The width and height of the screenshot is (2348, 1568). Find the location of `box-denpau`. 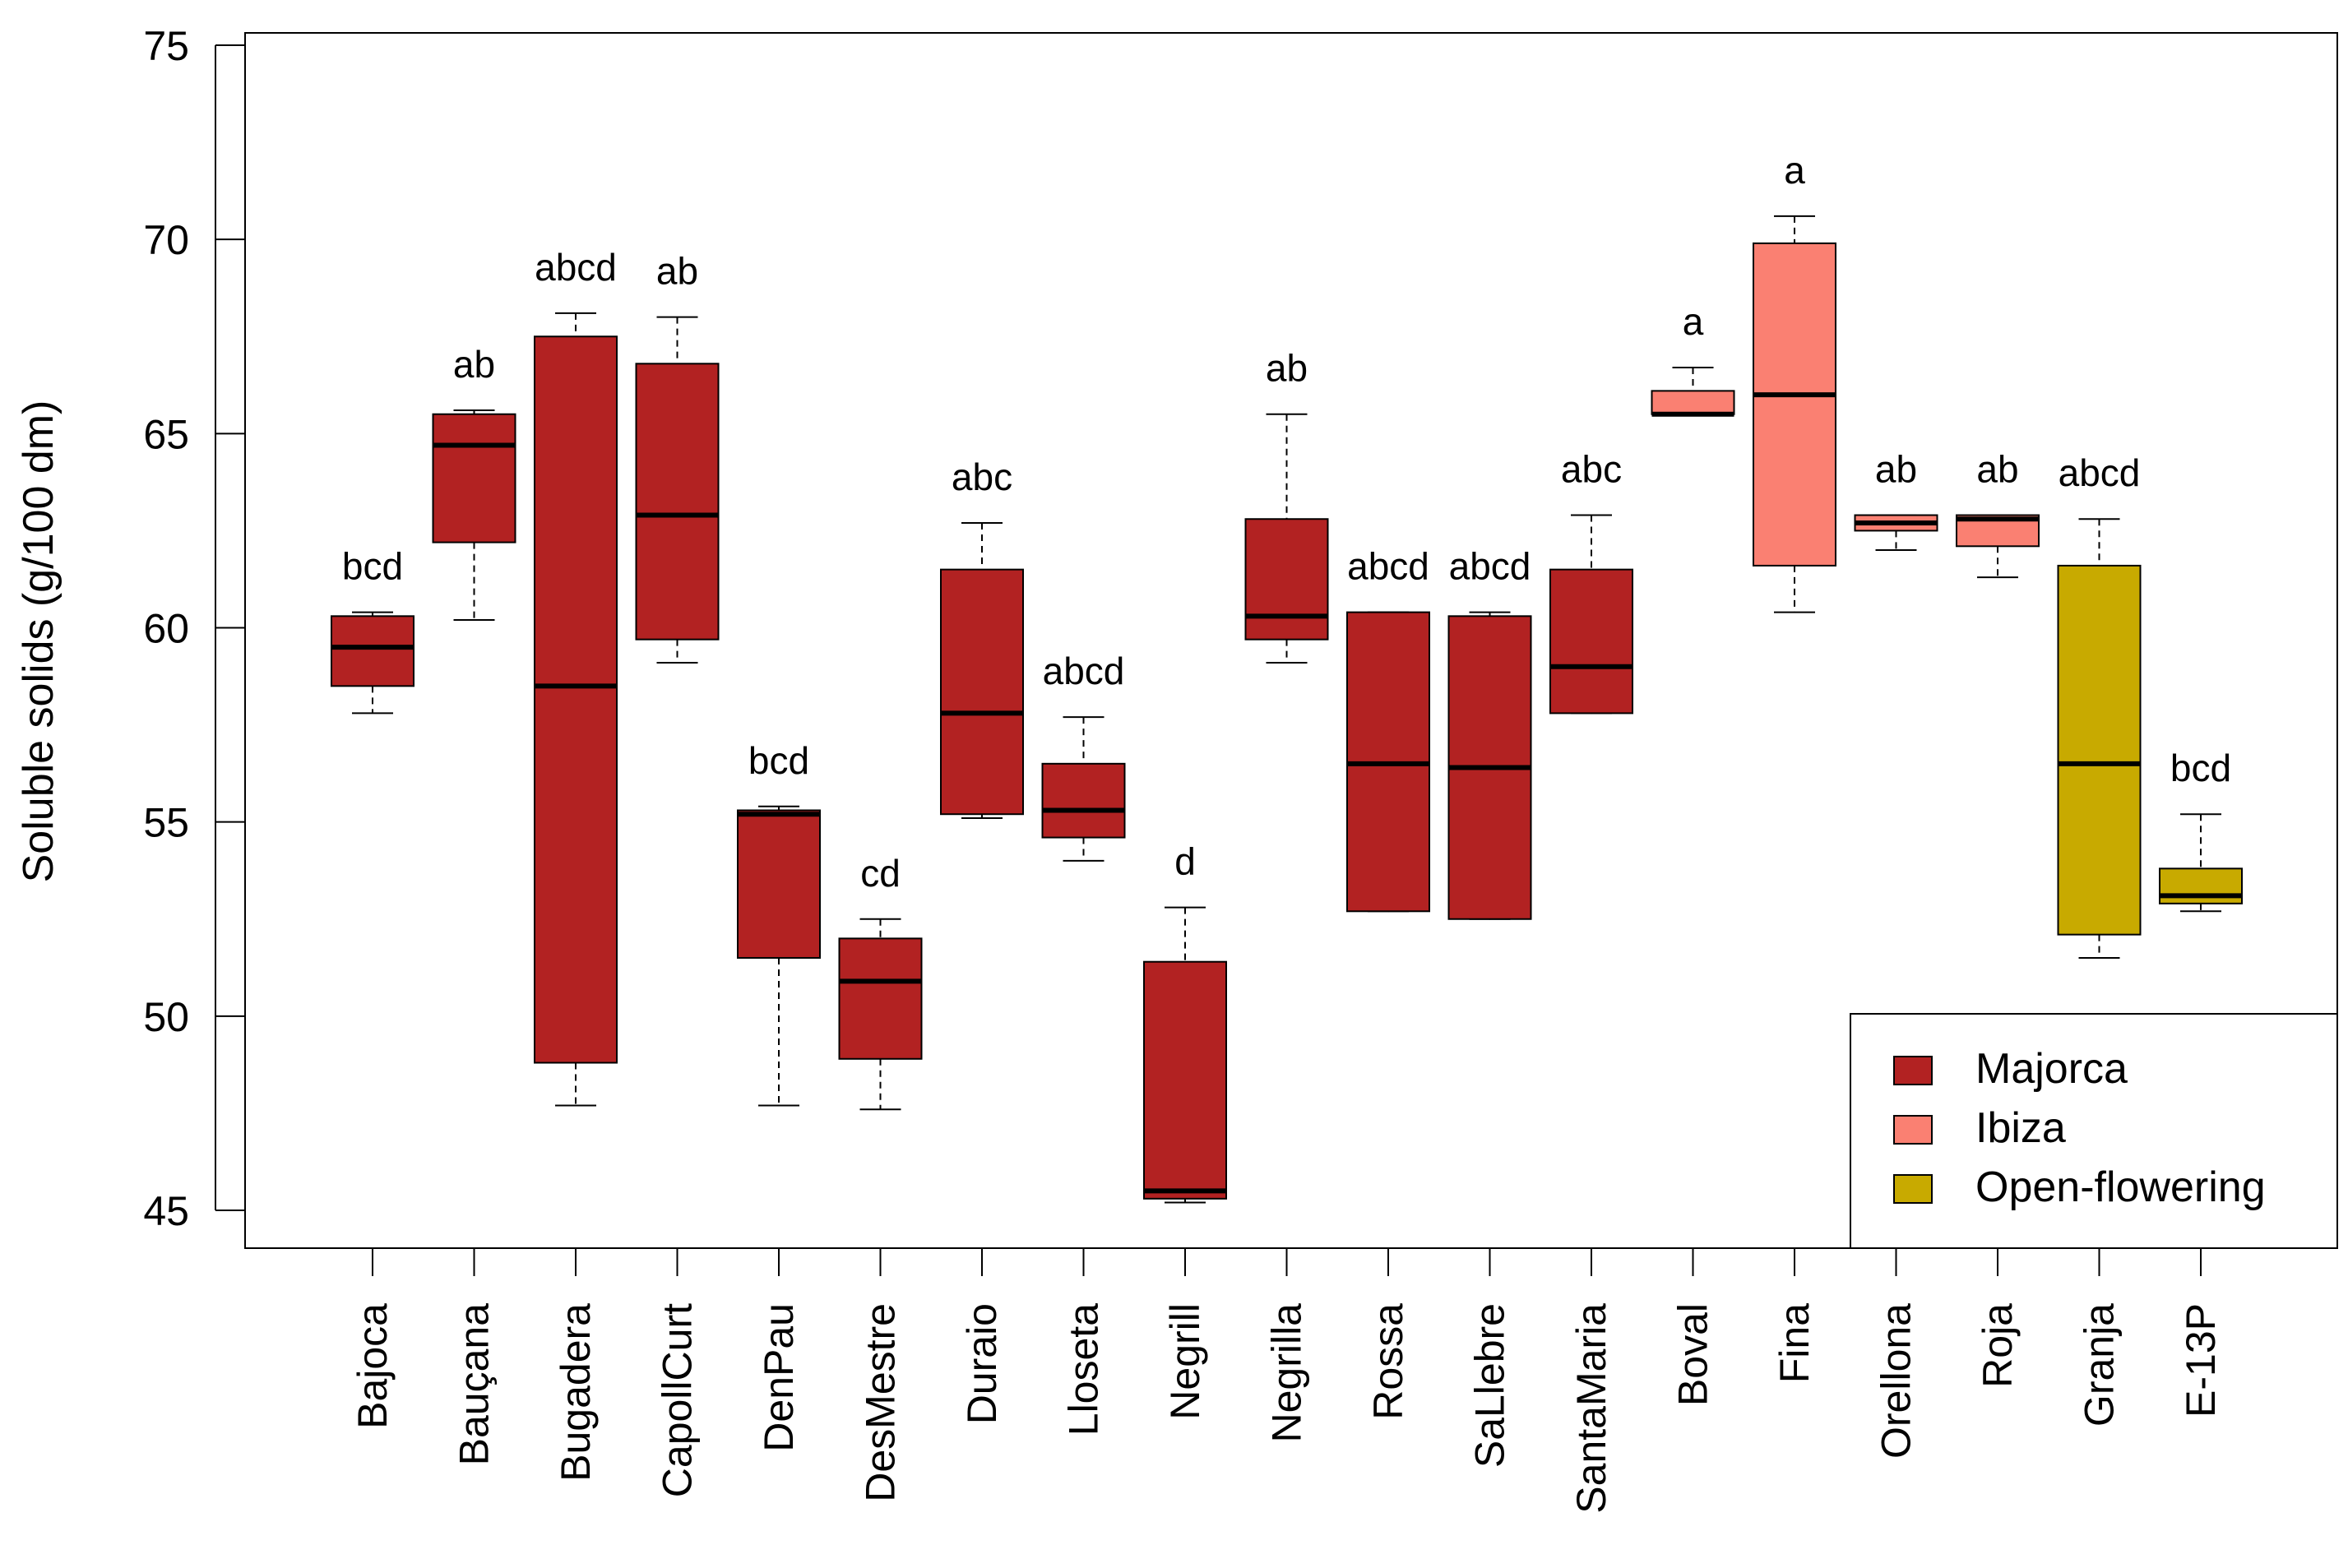

box-denpau is located at coordinates (779, 956).